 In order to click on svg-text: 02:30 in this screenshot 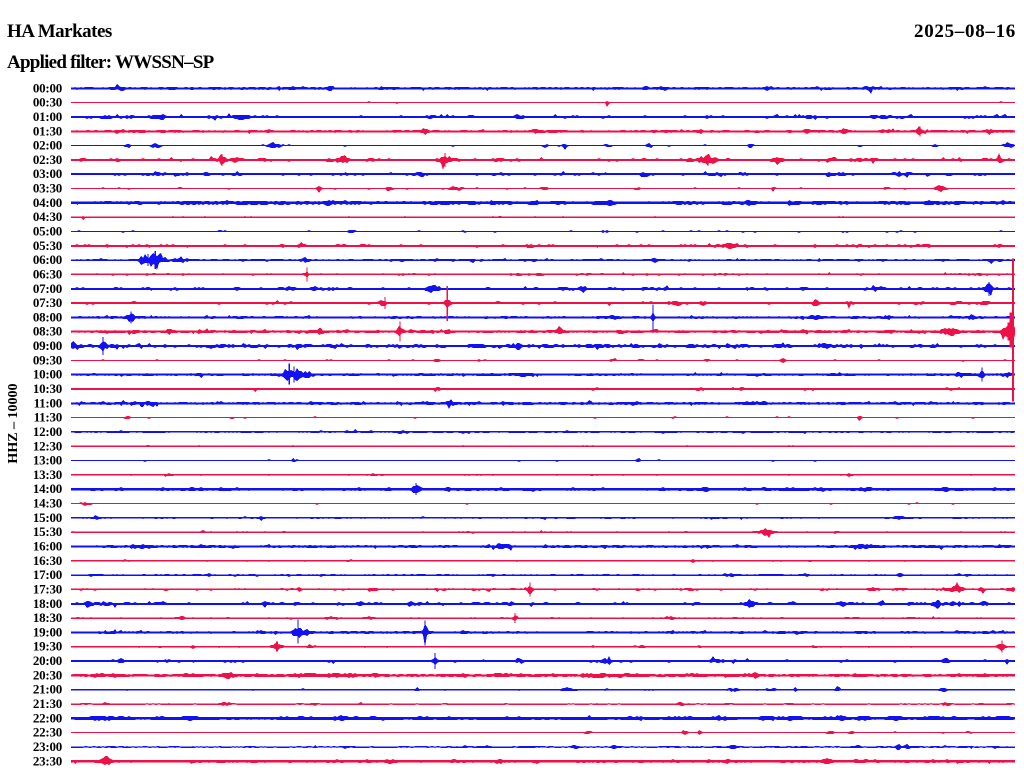, I will do `click(47, 159)`.